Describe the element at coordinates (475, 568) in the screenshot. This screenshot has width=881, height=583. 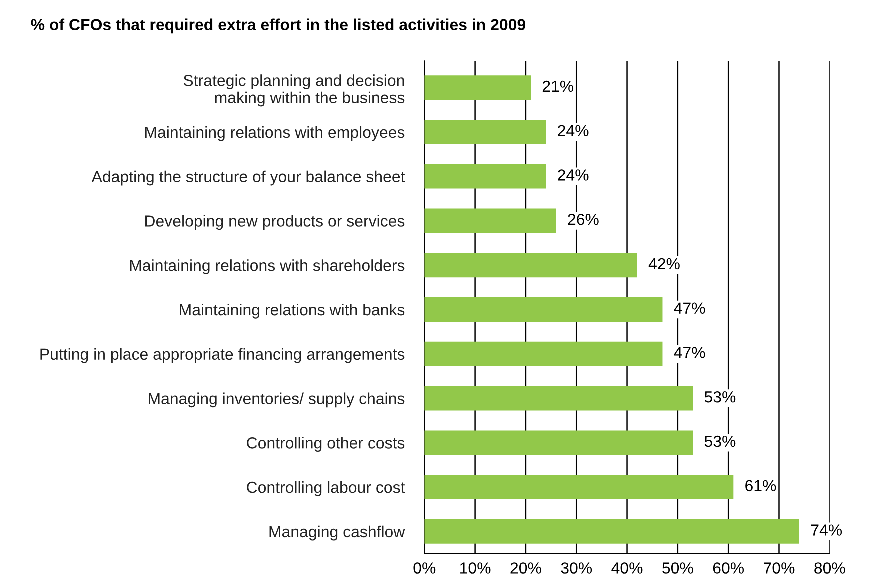
I see `x-tick-label: 10%` at that location.